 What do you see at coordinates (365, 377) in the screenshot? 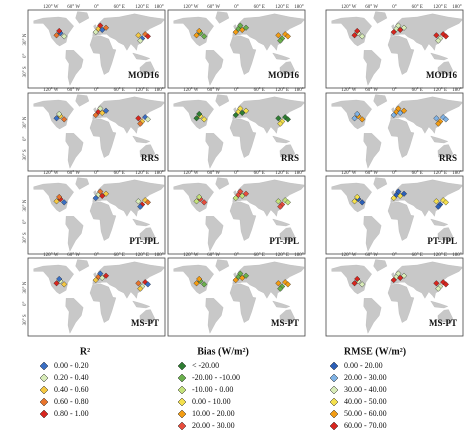
I see `legend-label: 20.00 - 30.00` at bounding box center [365, 377].